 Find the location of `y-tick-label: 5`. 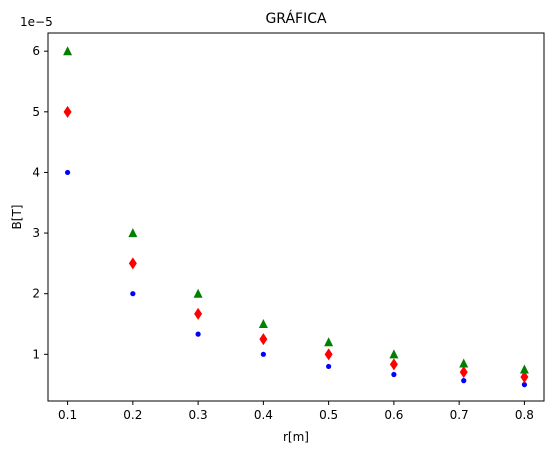

y-tick-label: 5 is located at coordinates (36, 112).